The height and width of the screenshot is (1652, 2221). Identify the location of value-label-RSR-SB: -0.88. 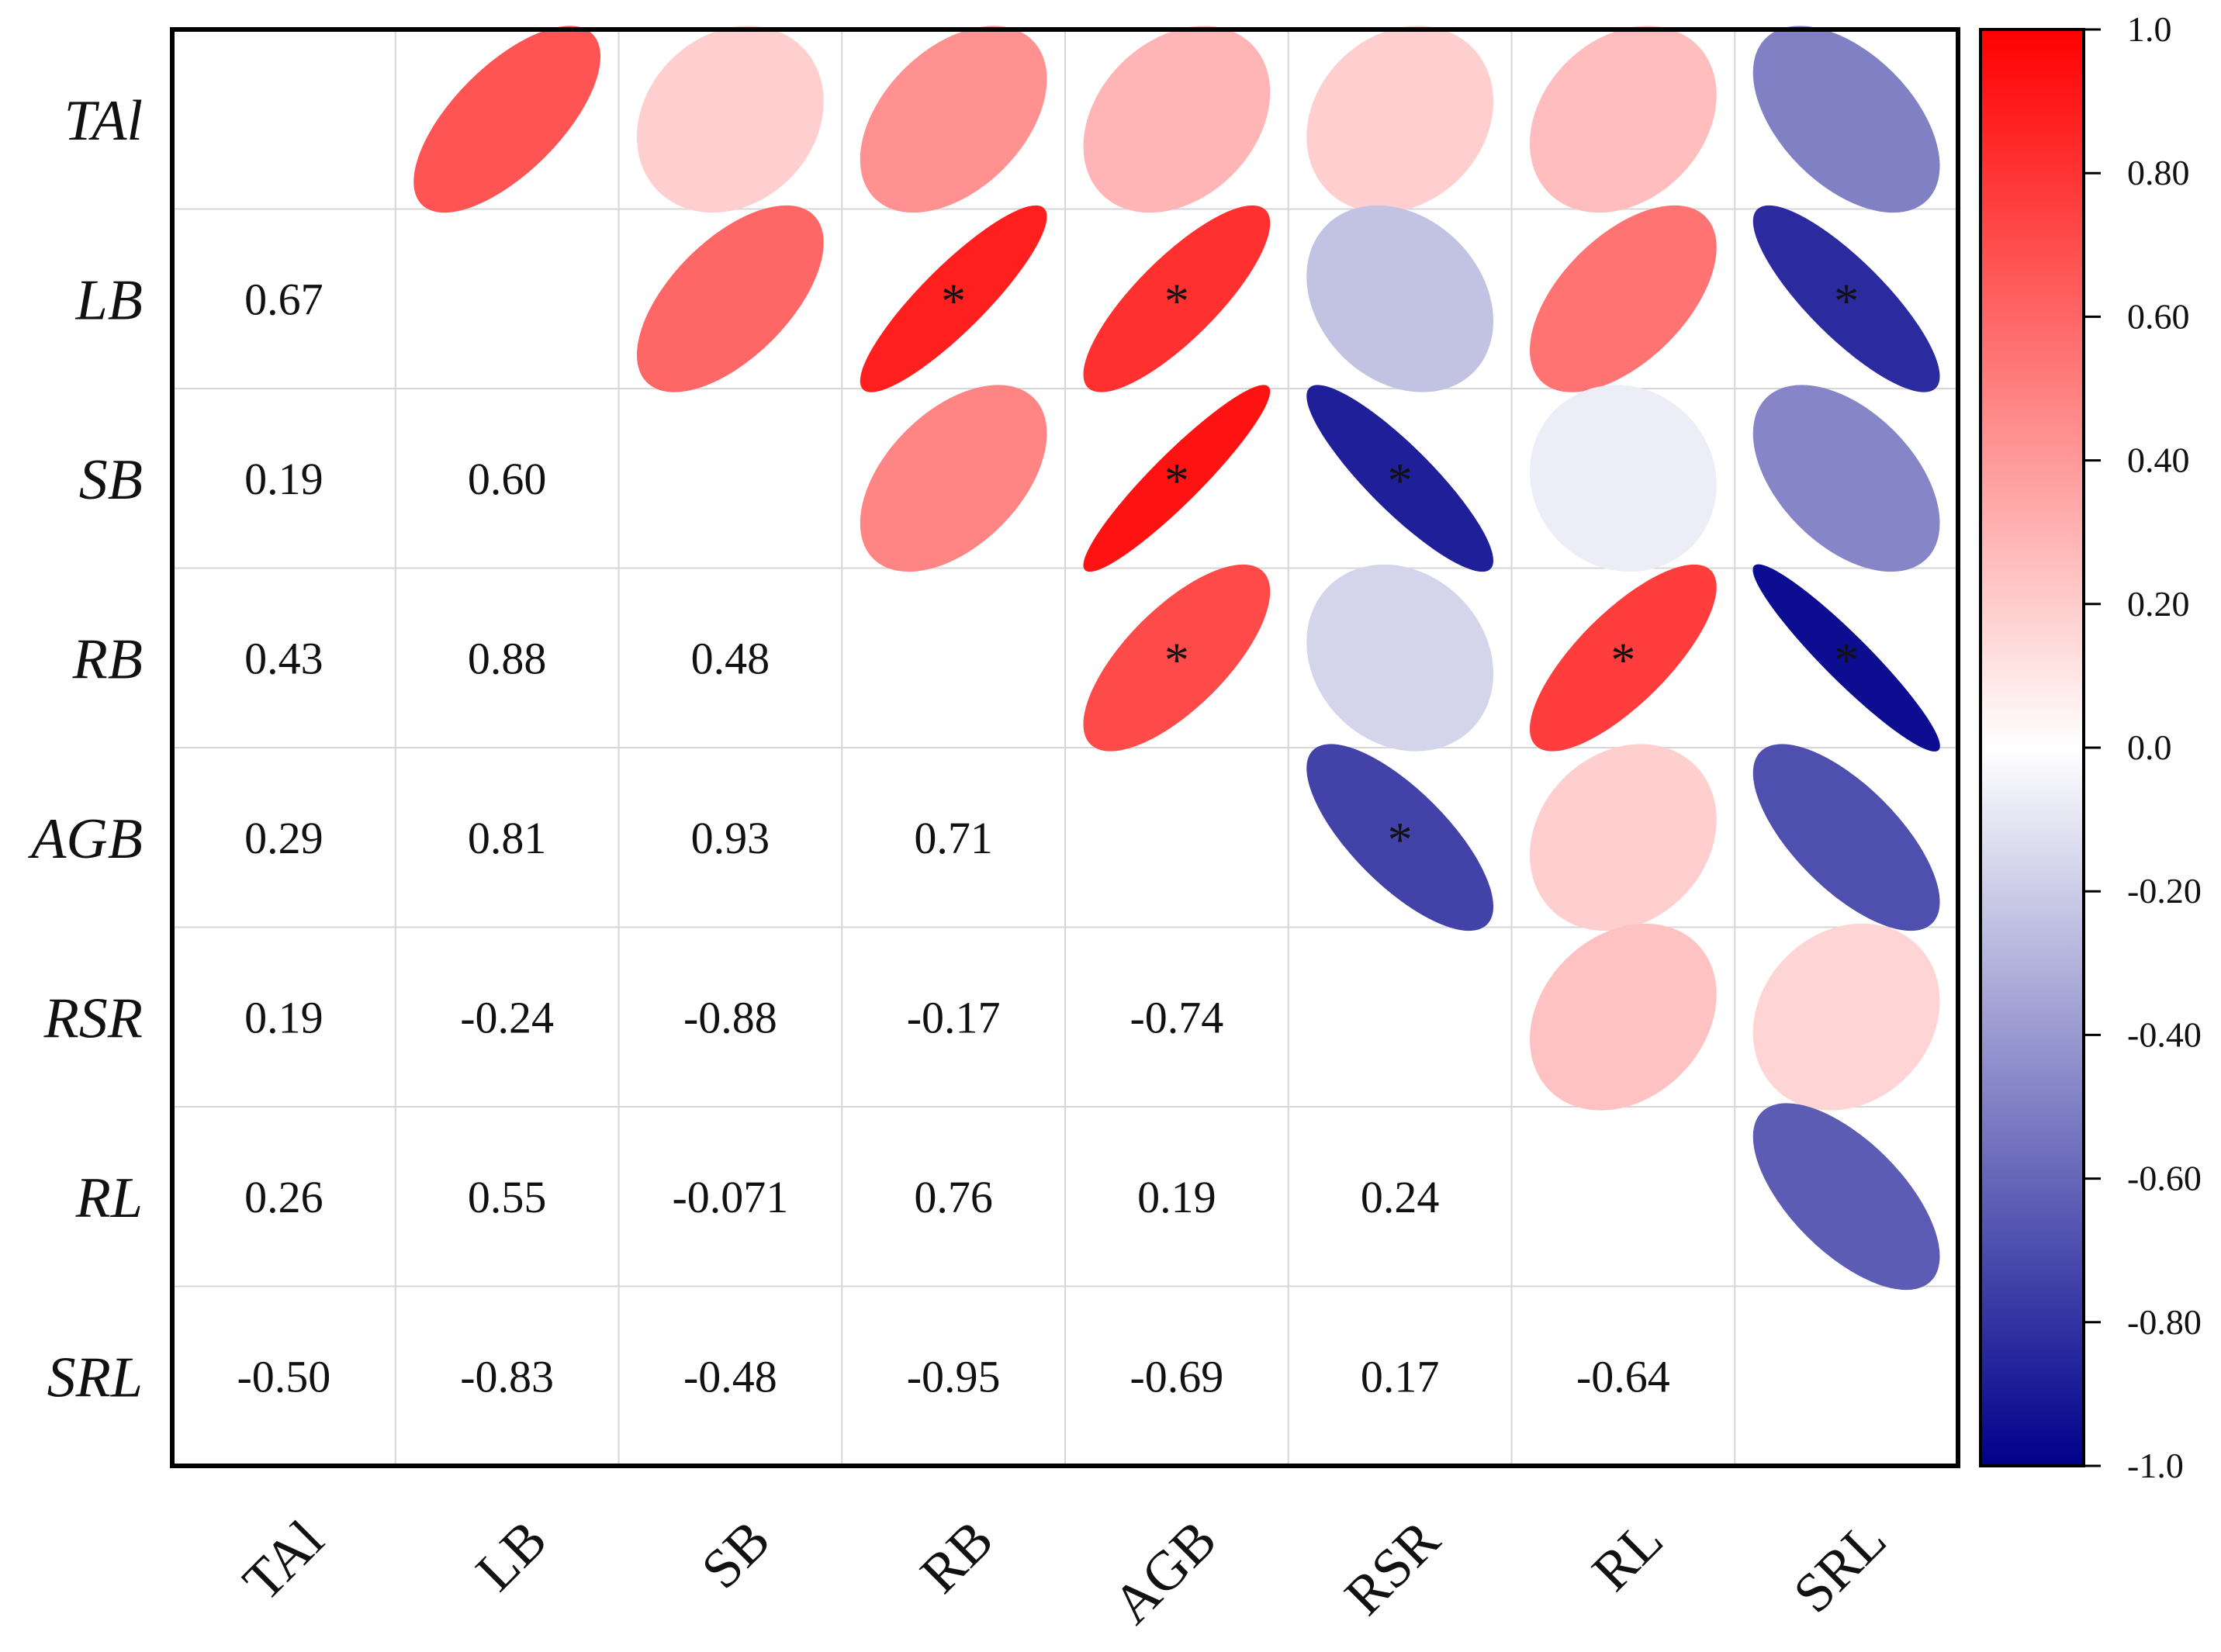
(730, 1017).